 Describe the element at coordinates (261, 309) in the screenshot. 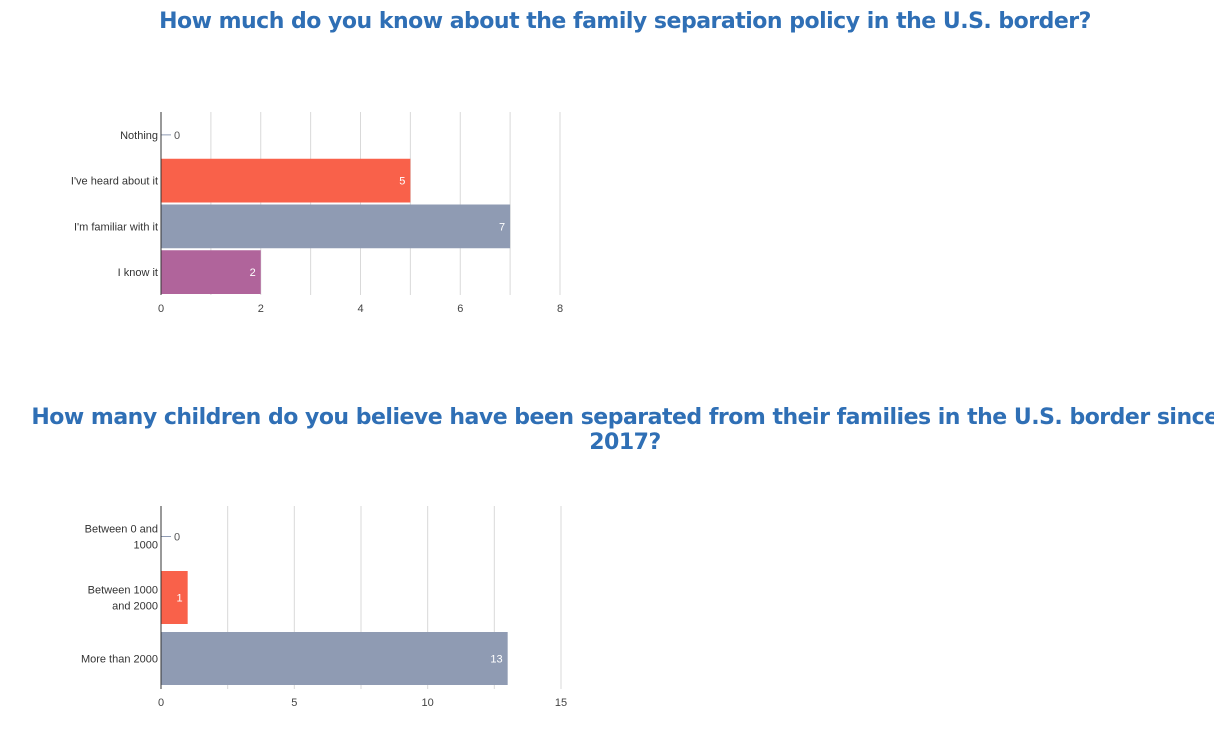

I see `chart-1-x-tick-label: 2` at that location.